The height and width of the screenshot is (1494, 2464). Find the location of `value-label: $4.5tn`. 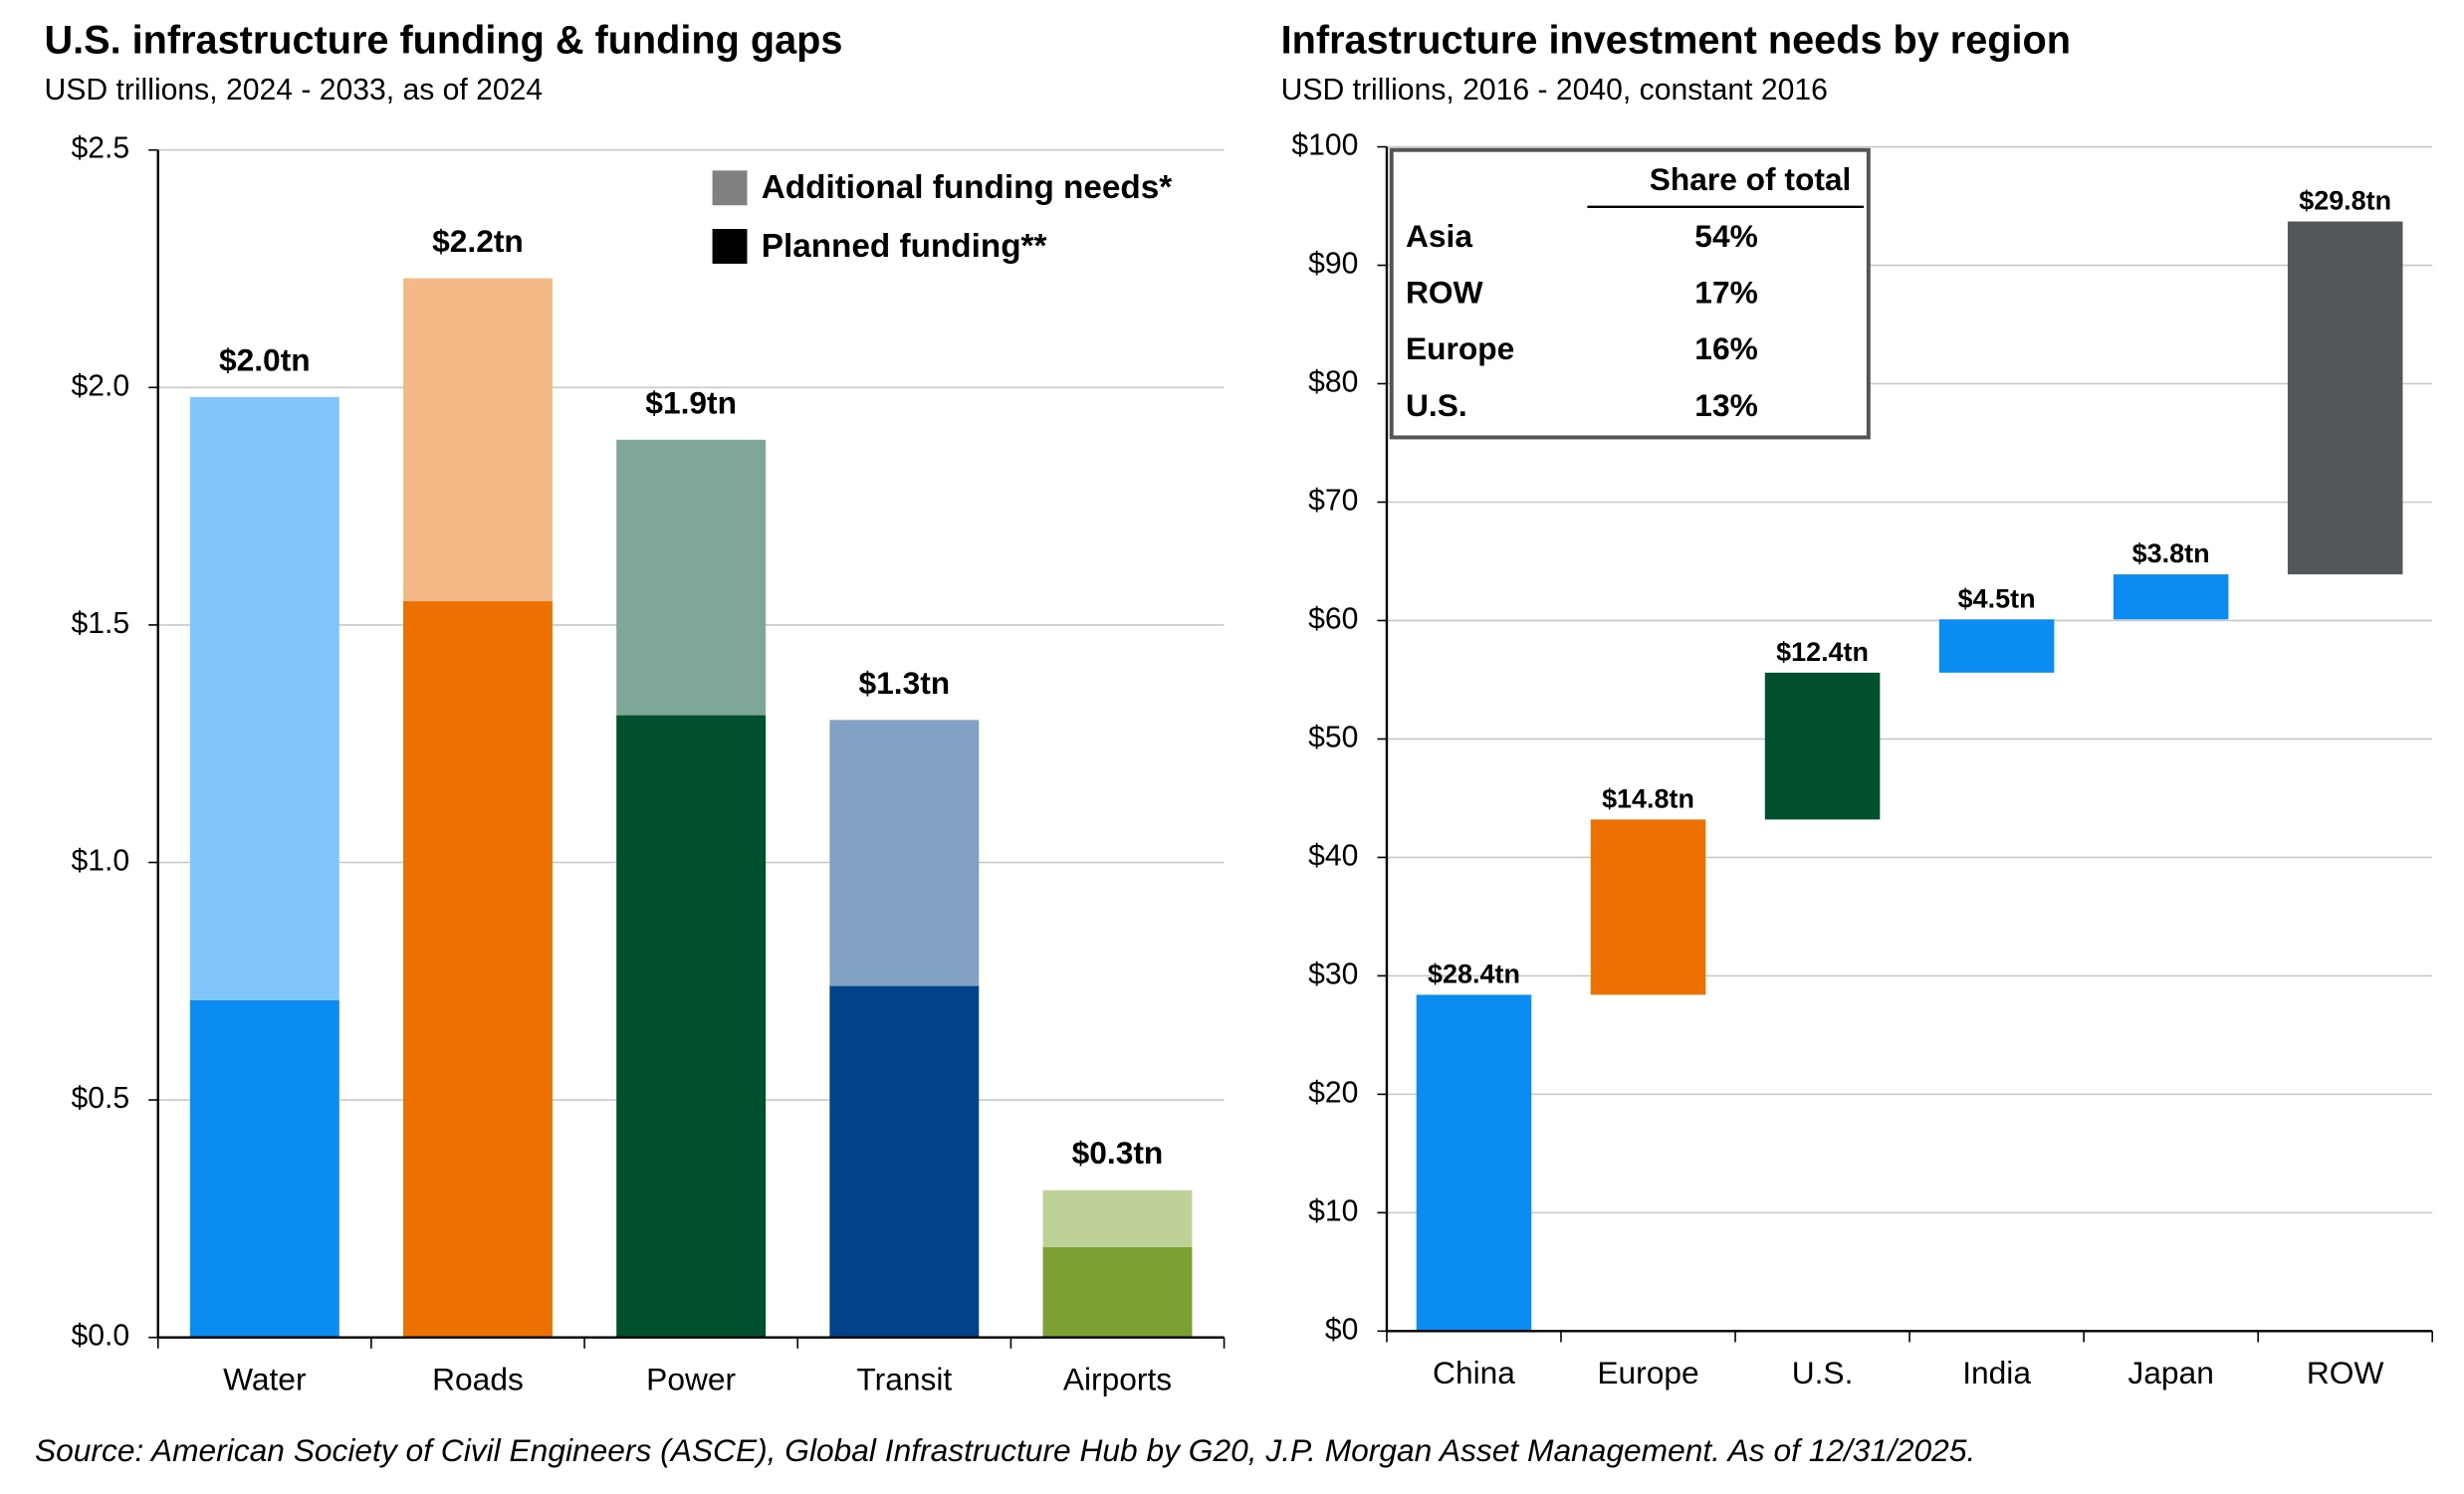

value-label: $4.5tn is located at coordinates (1997, 598).